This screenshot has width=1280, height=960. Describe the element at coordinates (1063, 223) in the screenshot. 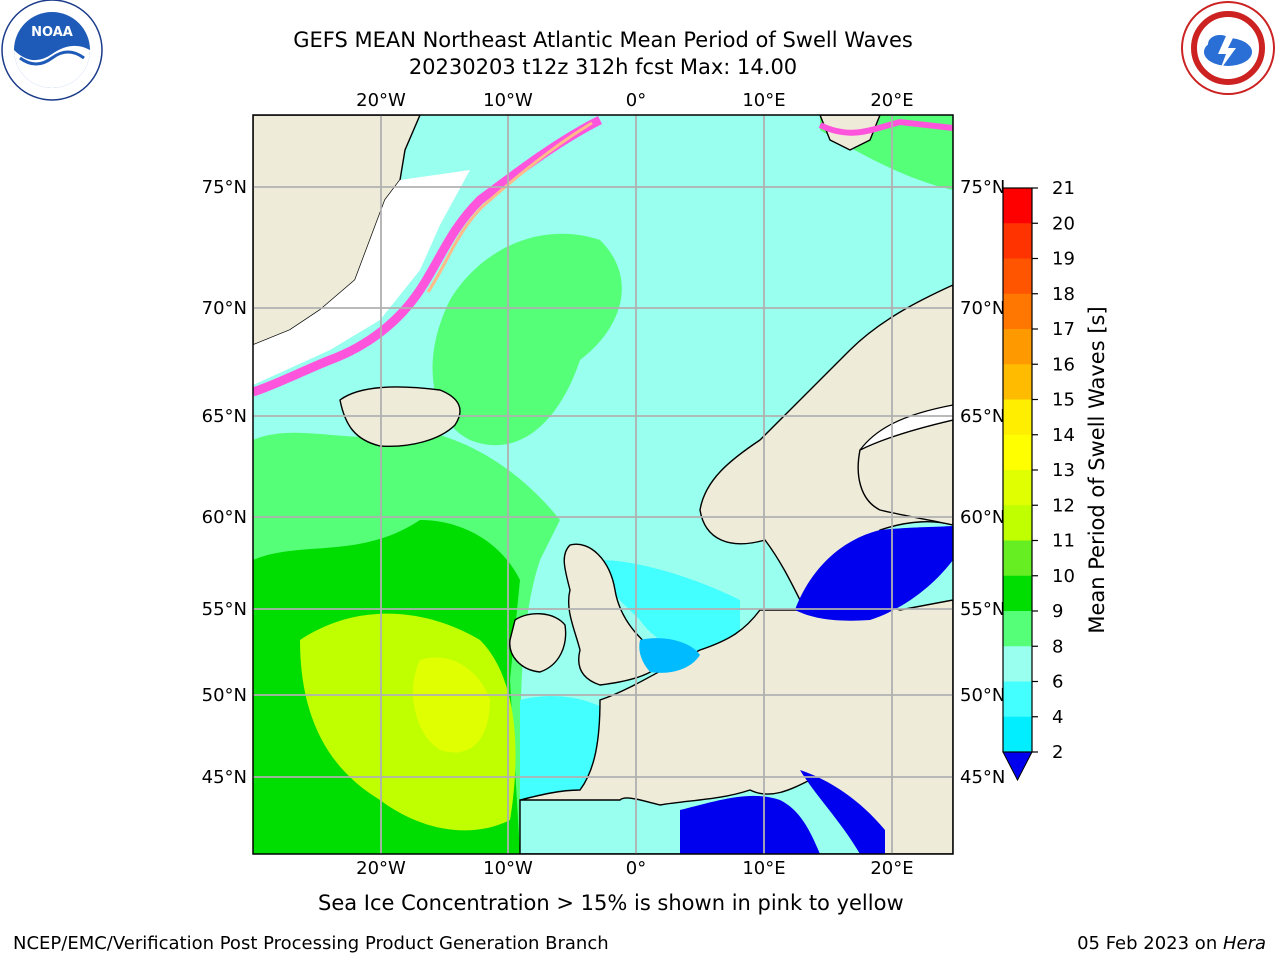

I see `colorbar-tick-label: 20` at that location.